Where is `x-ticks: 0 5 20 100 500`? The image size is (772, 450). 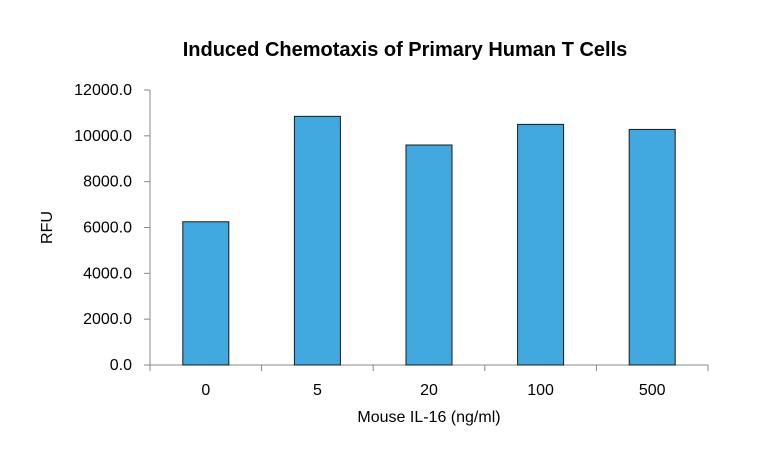
x-ticks: 0 5 20 100 500 is located at coordinates (429, 382).